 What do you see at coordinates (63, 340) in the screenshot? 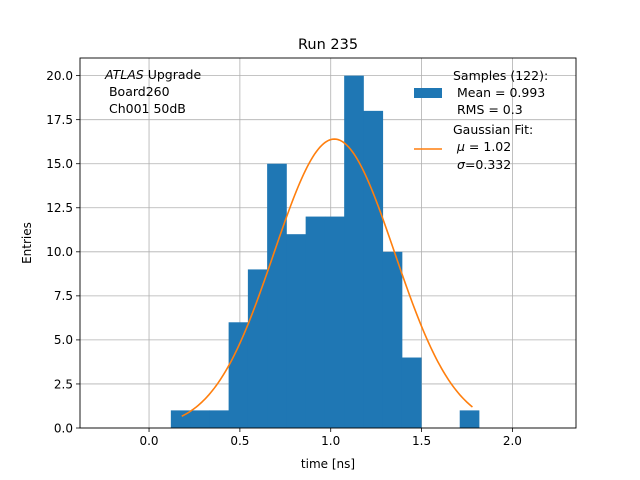
I see `y-tick-label: 5.0` at bounding box center [63, 340].